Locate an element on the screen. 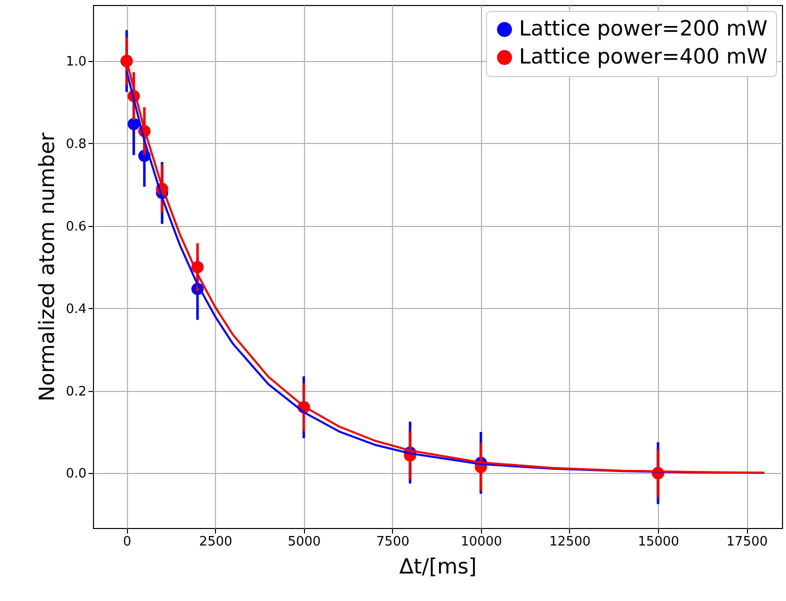 The height and width of the screenshot is (601, 786). legend-label: Lattice power=200 mW is located at coordinates (643, 28).